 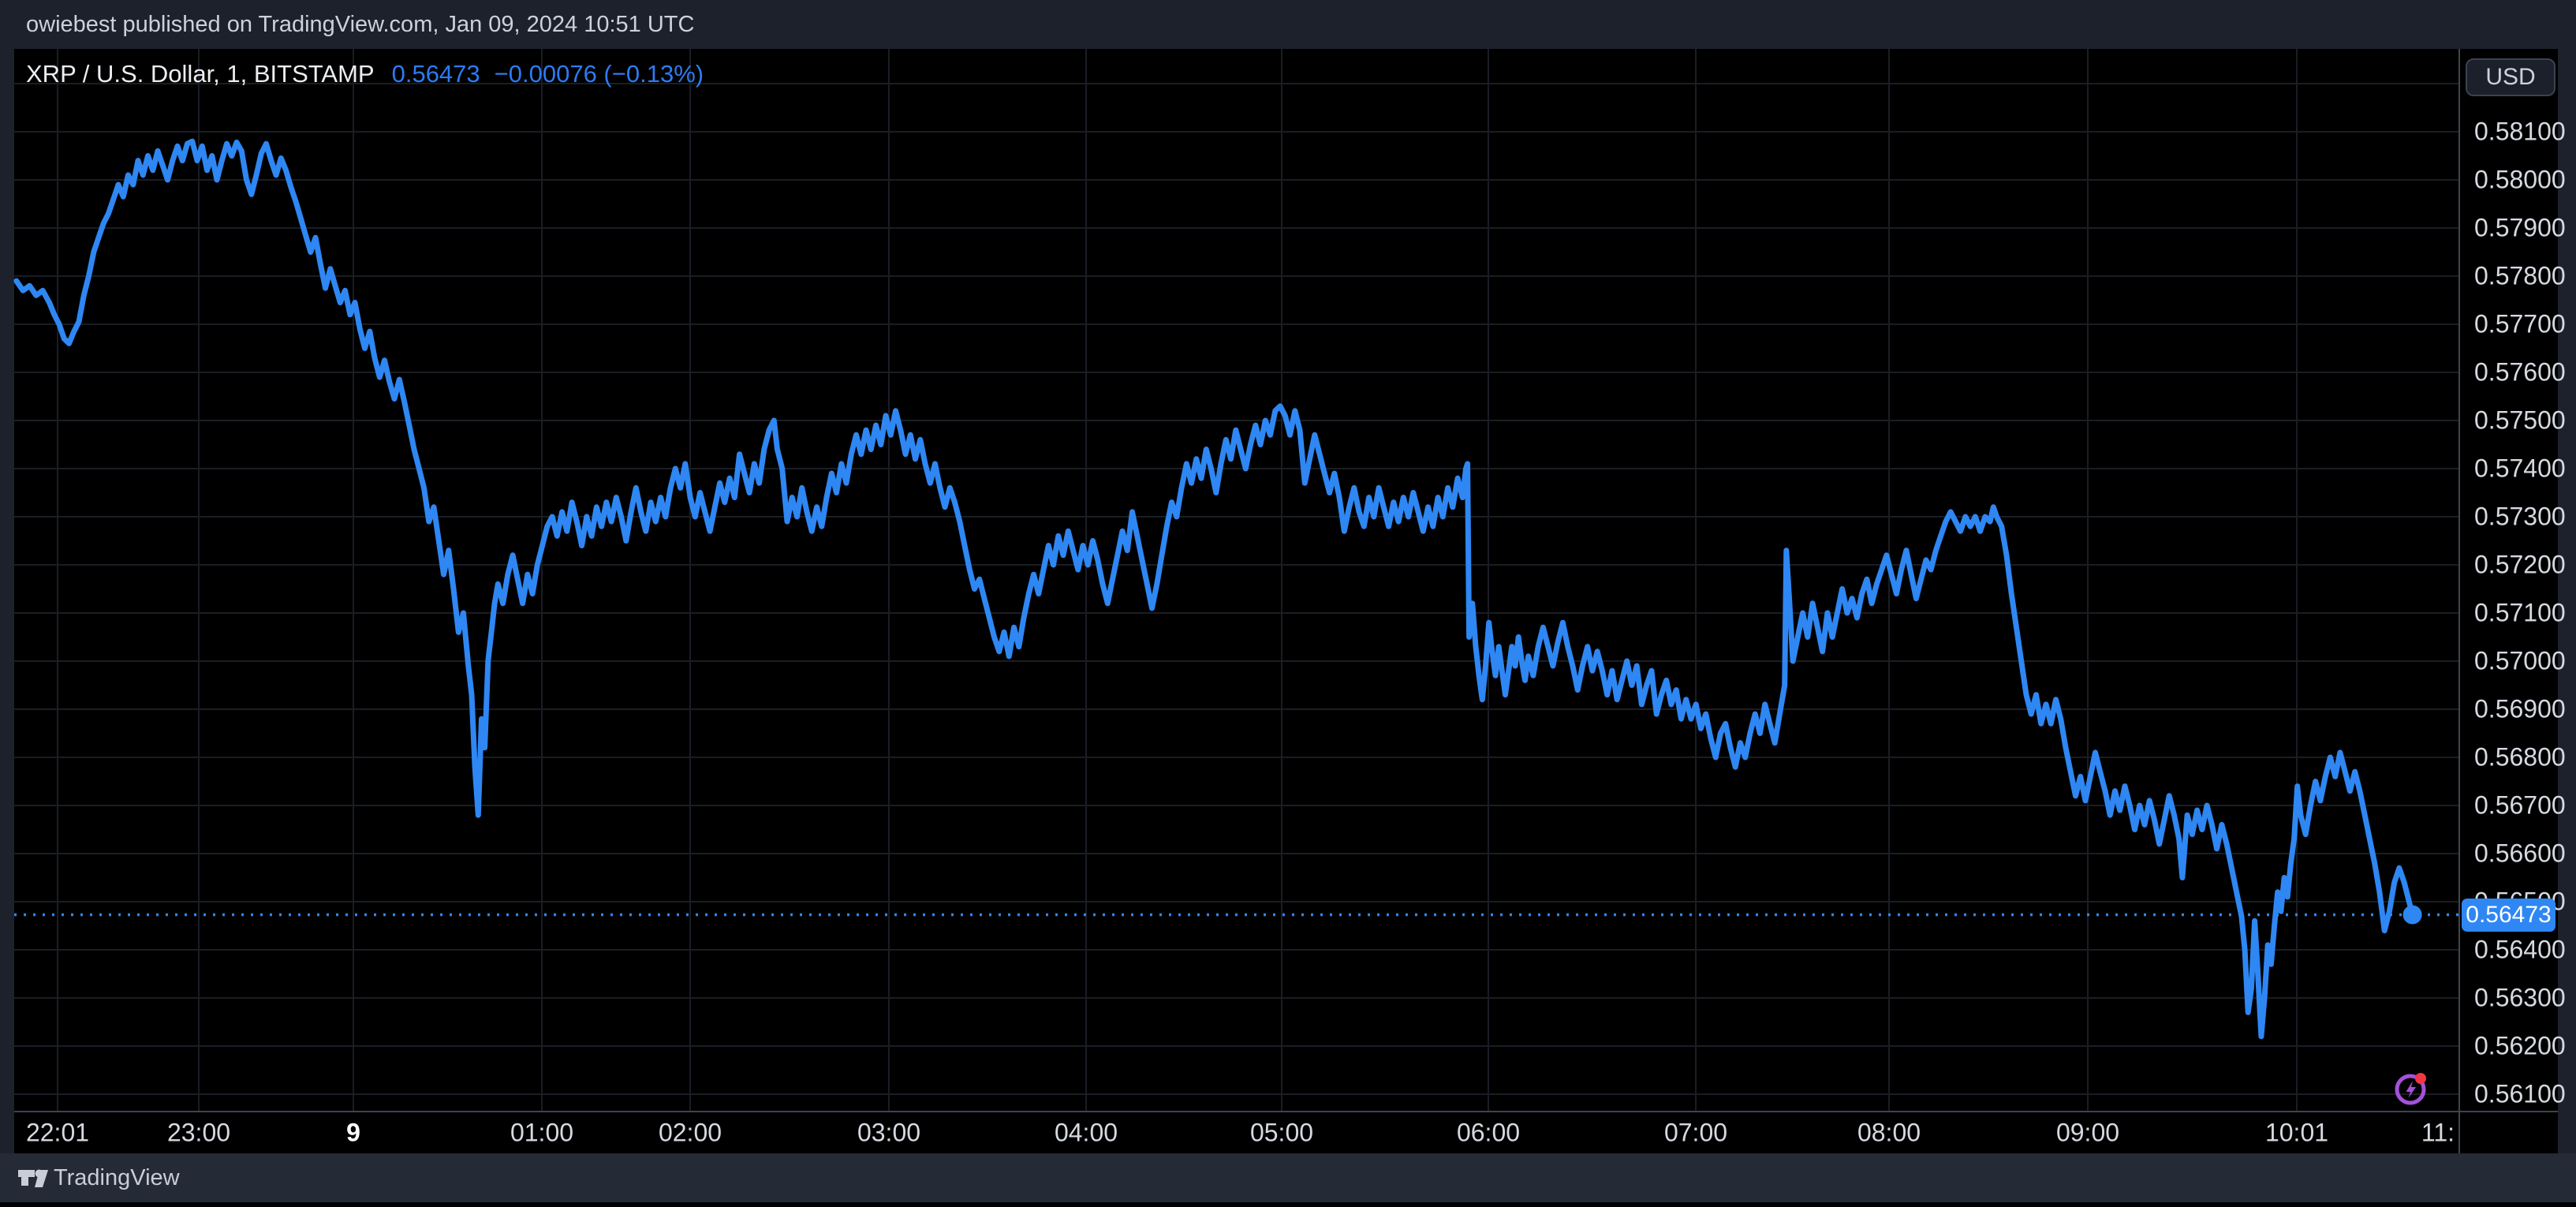 What do you see at coordinates (117, 1177) in the screenshot?
I see `tradingview-wordmark: TradingView` at bounding box center [117, 1177].